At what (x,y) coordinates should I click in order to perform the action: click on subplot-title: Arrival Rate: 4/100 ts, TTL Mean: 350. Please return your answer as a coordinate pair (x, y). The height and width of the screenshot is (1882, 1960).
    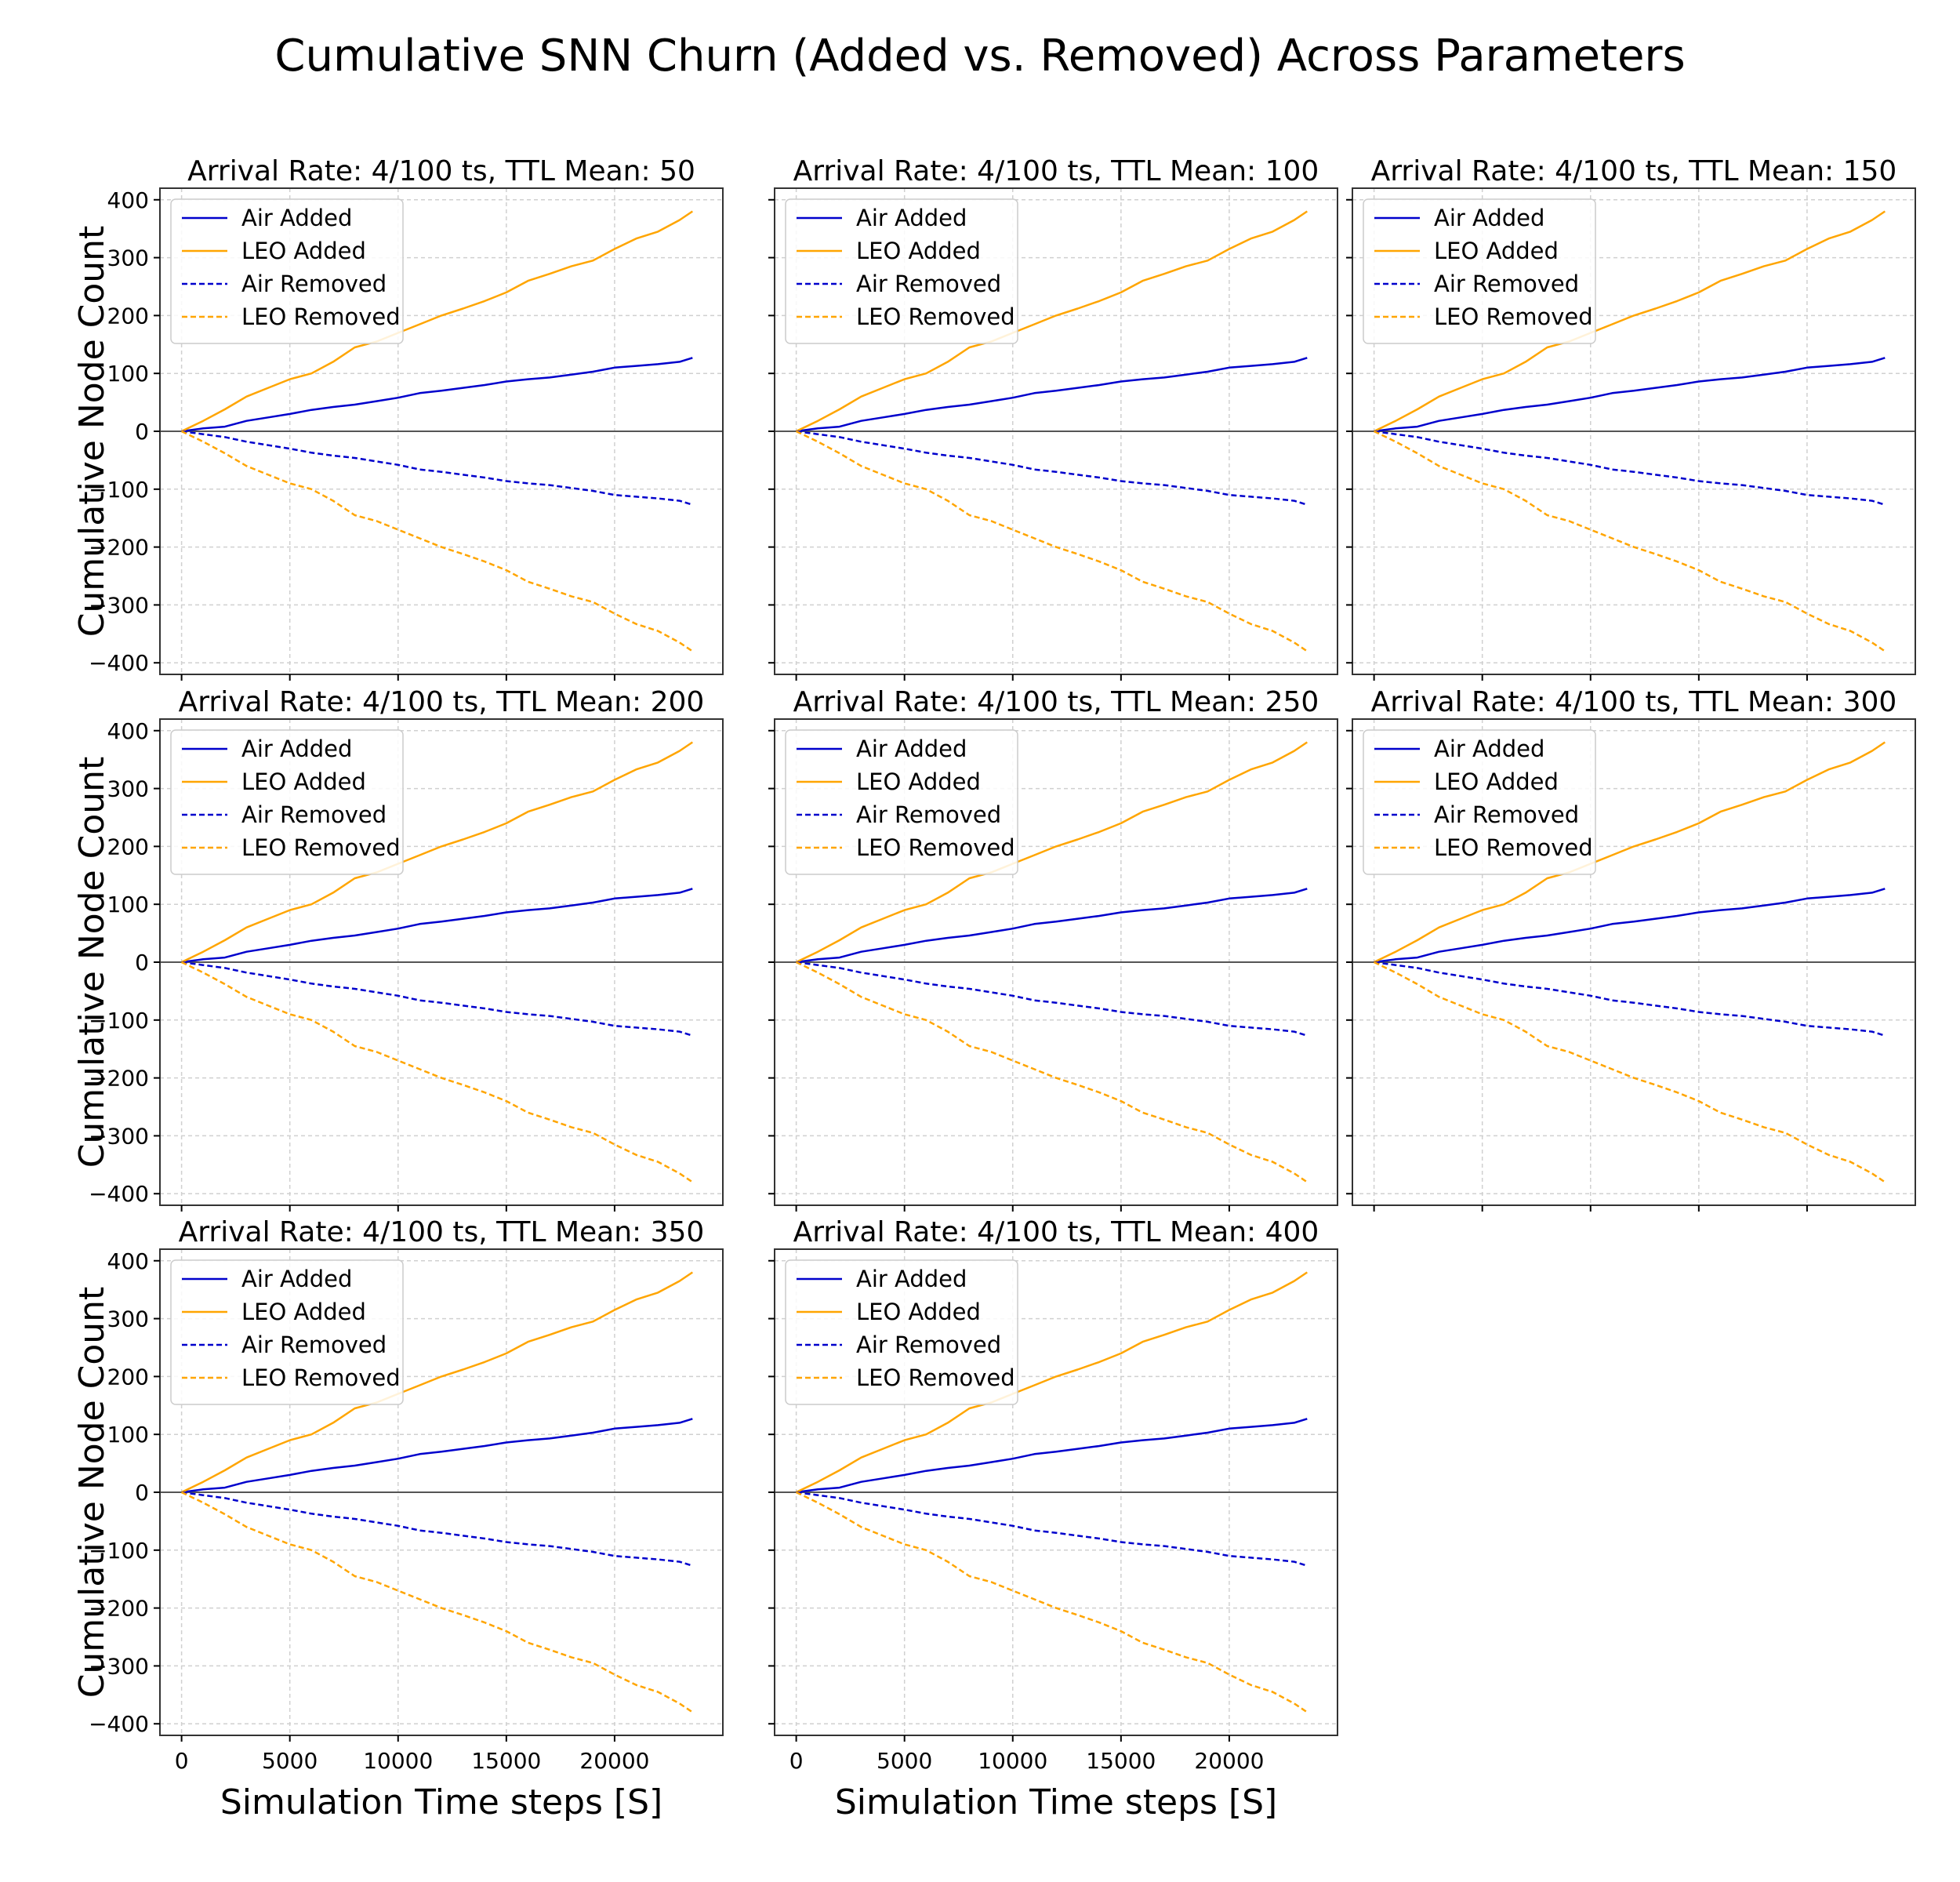
    Looking at the image, I should click on (442, 1232).